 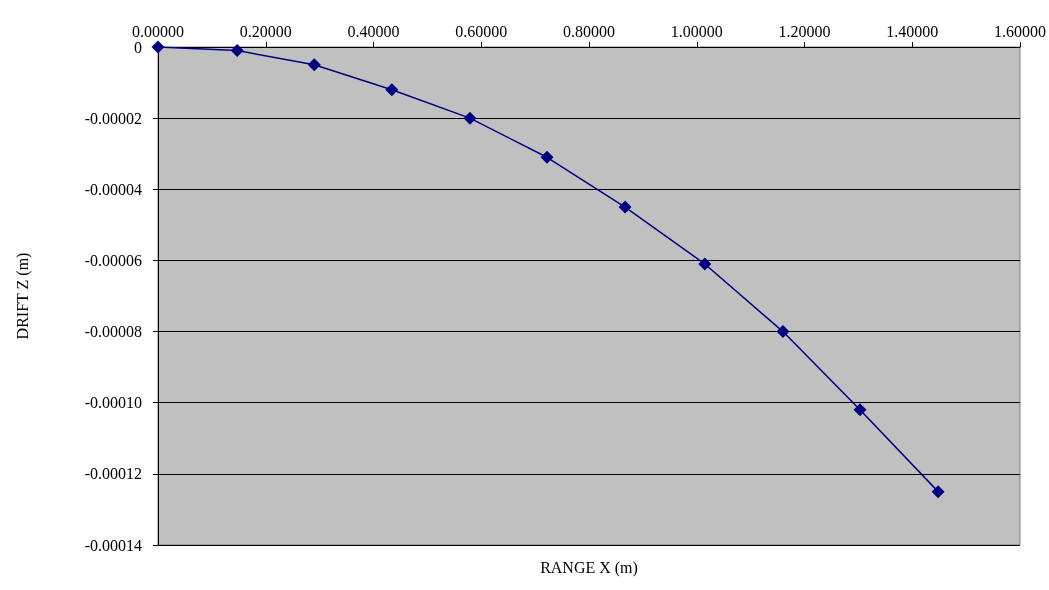 What do you see at coordinates (589, 567) in the screenshot?
I see `x-axis-title: RANGE X (m)` at bounding box center [589, 567].